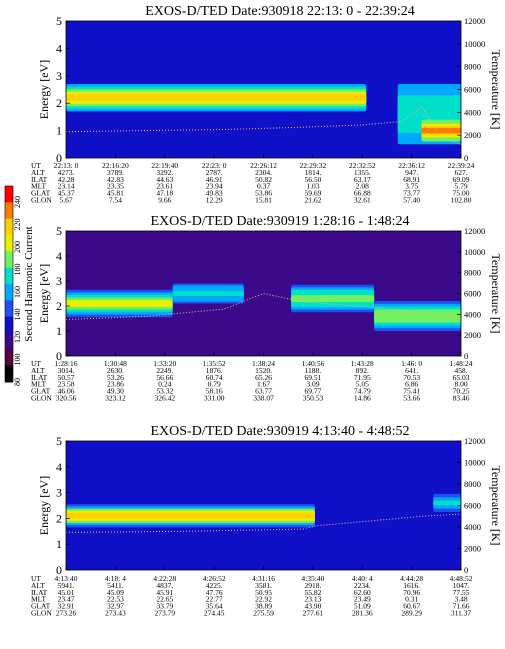  I want to click on table-cell: 45.37, so click(66, 193).